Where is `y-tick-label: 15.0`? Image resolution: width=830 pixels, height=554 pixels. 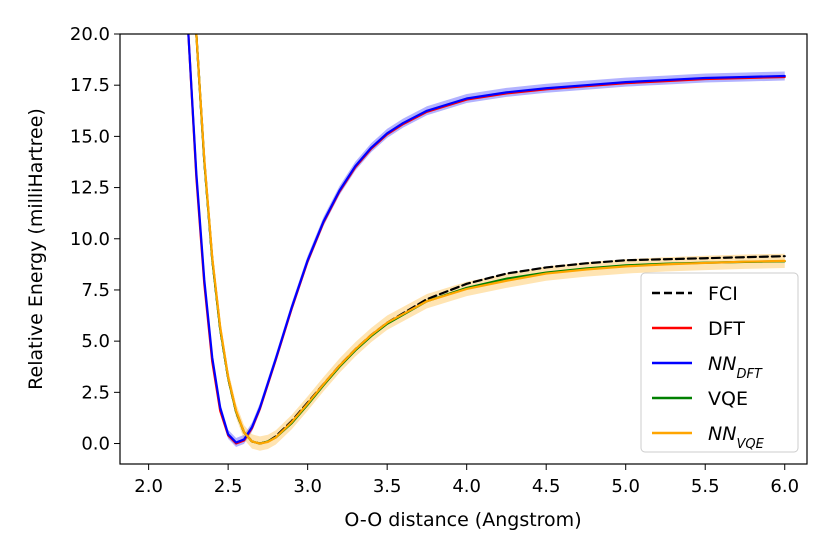
y-tick-label: 15.0 is located at coordinates (90, 136).